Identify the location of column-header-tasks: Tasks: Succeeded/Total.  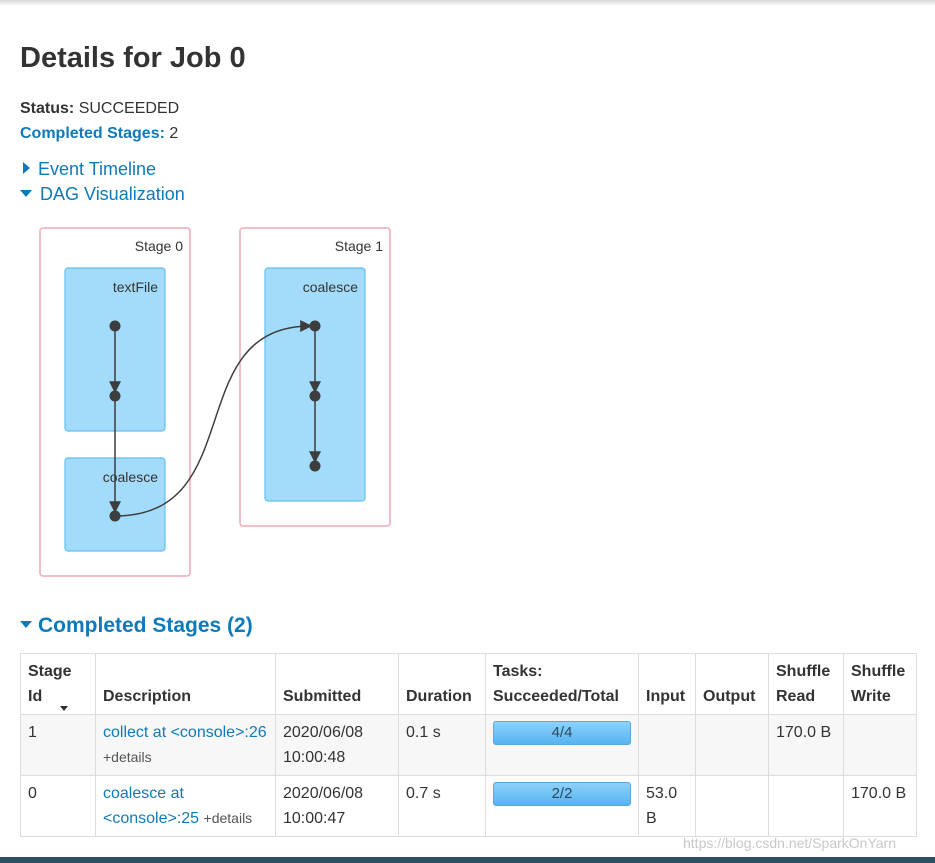
(562, 684).